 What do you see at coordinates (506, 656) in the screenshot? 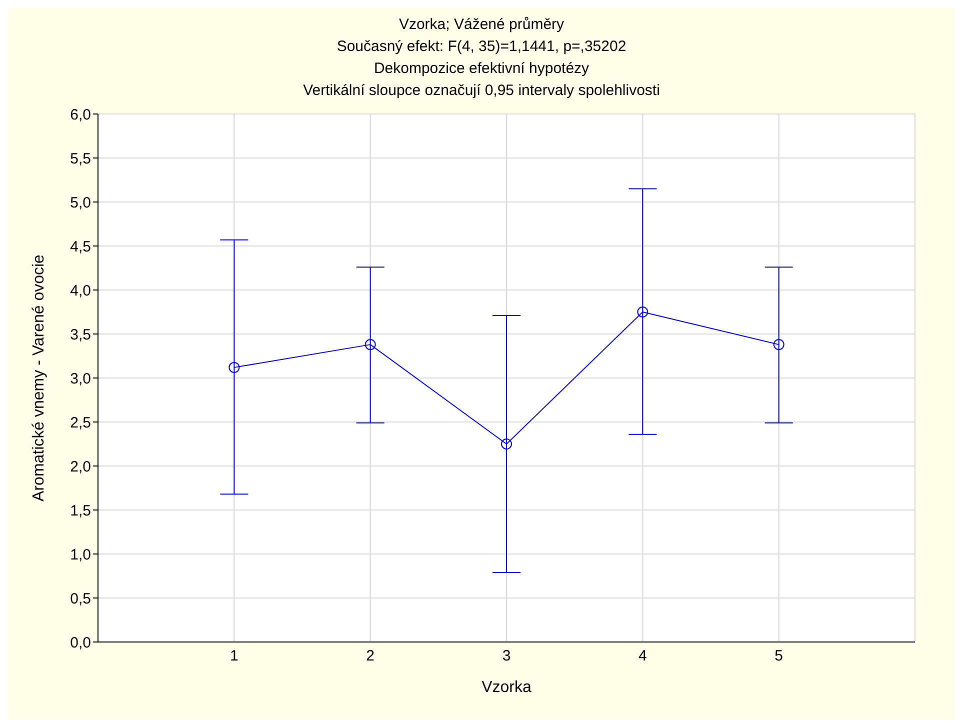
I see `x-tick-label: 3` at bounding box center [506, 656].